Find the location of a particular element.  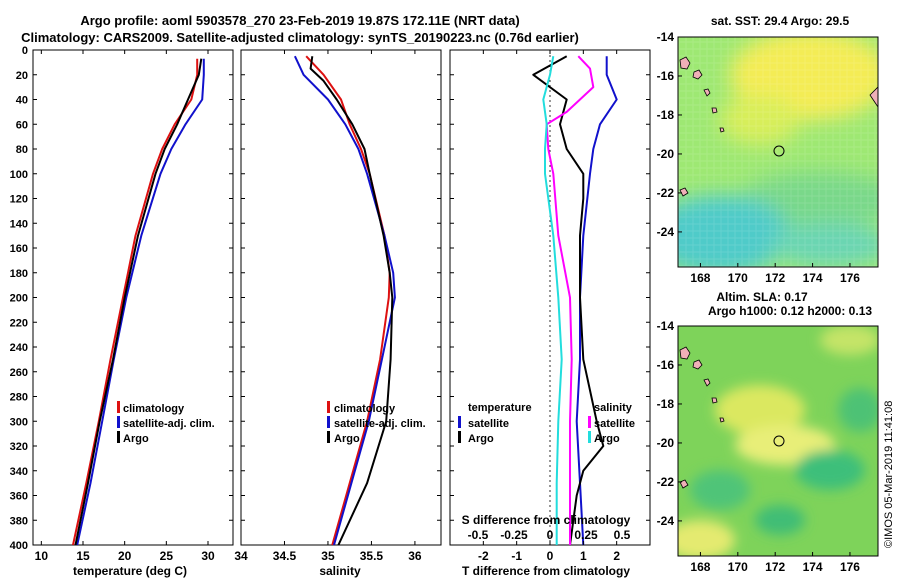

depth-tick-label: 360 is located at coordinates (19, 497).